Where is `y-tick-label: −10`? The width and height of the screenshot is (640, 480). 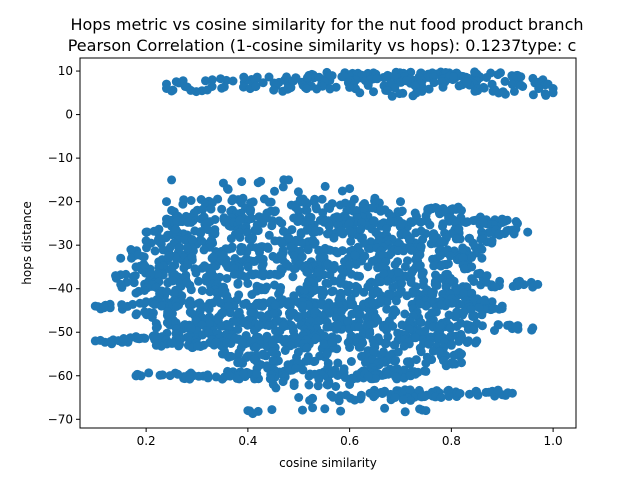 y-tick-label: −10 is located at coordinates (60, 158).